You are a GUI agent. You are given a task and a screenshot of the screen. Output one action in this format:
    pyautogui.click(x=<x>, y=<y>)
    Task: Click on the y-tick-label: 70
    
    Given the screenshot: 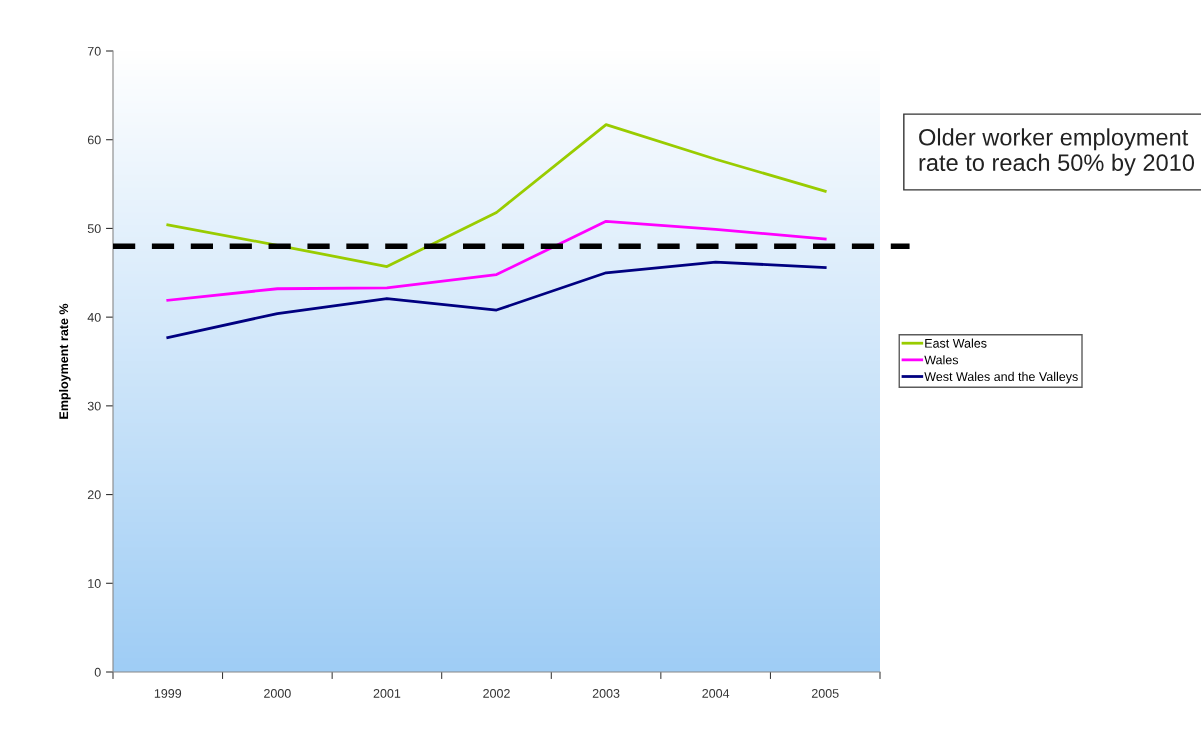 What is the action you would take?
    pyautogui.click(x=94, y=51)
    